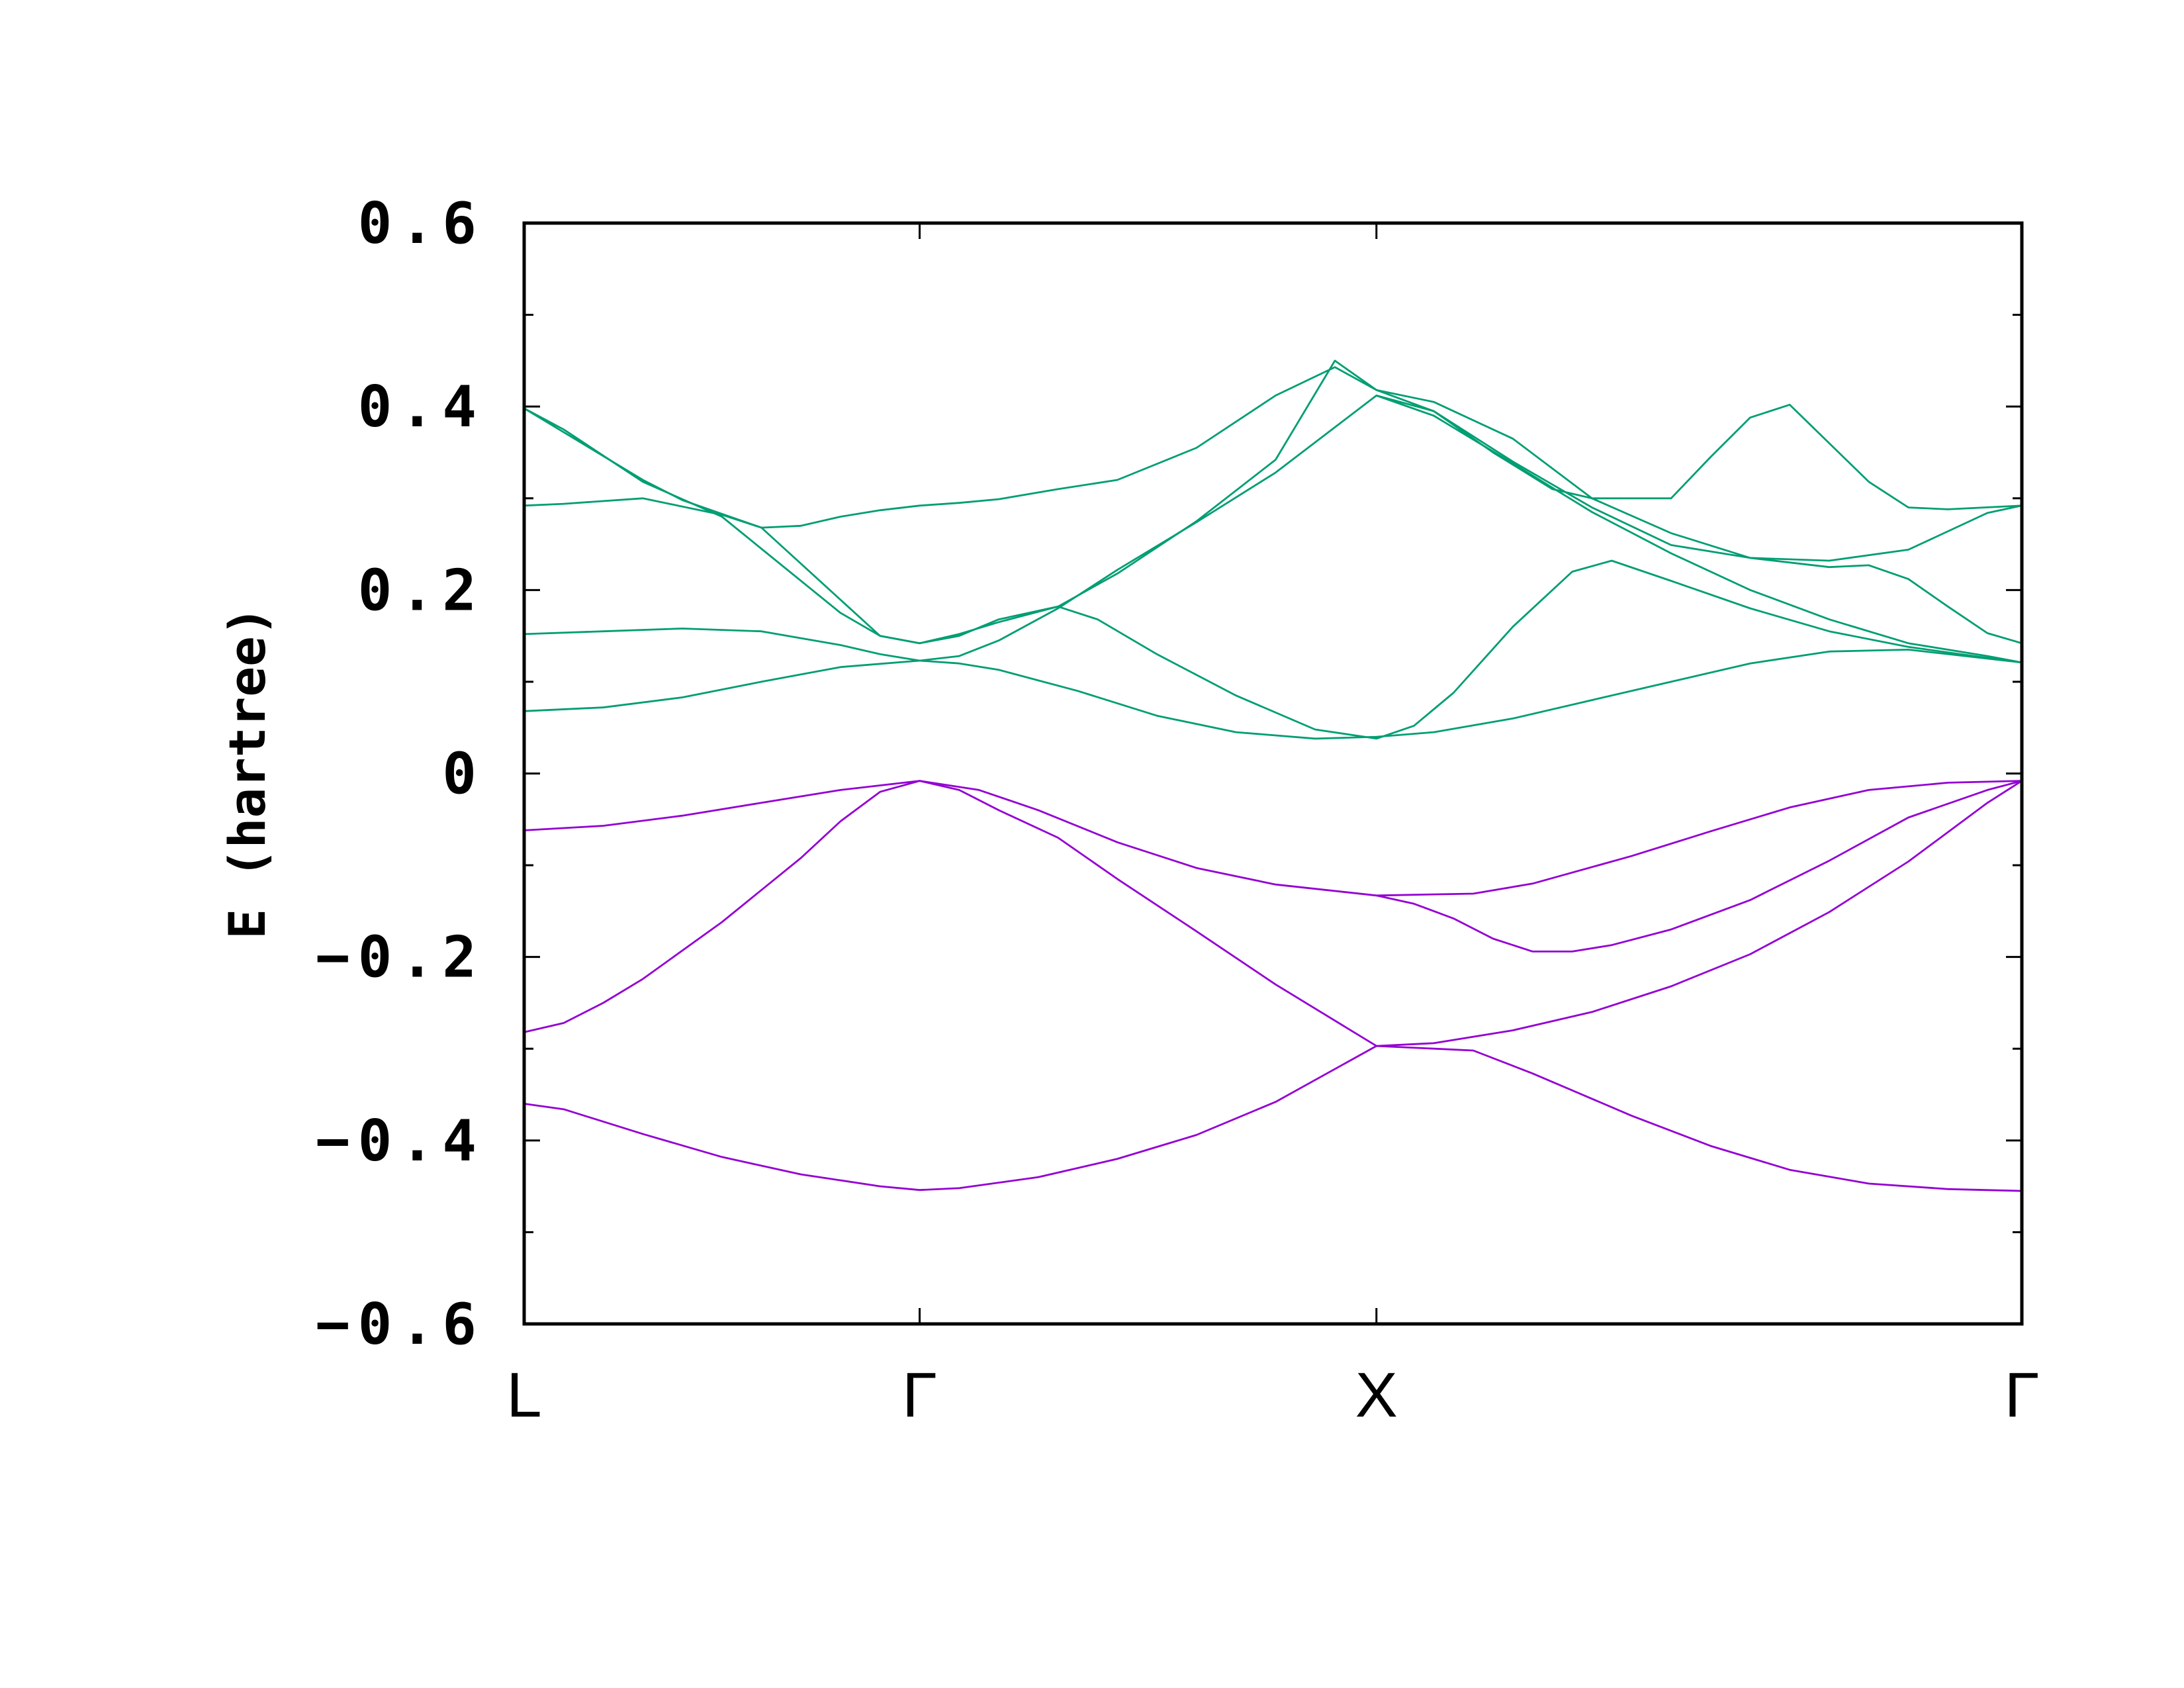  I want to click on y-axis-label: E (hartree), so click(247, 772).